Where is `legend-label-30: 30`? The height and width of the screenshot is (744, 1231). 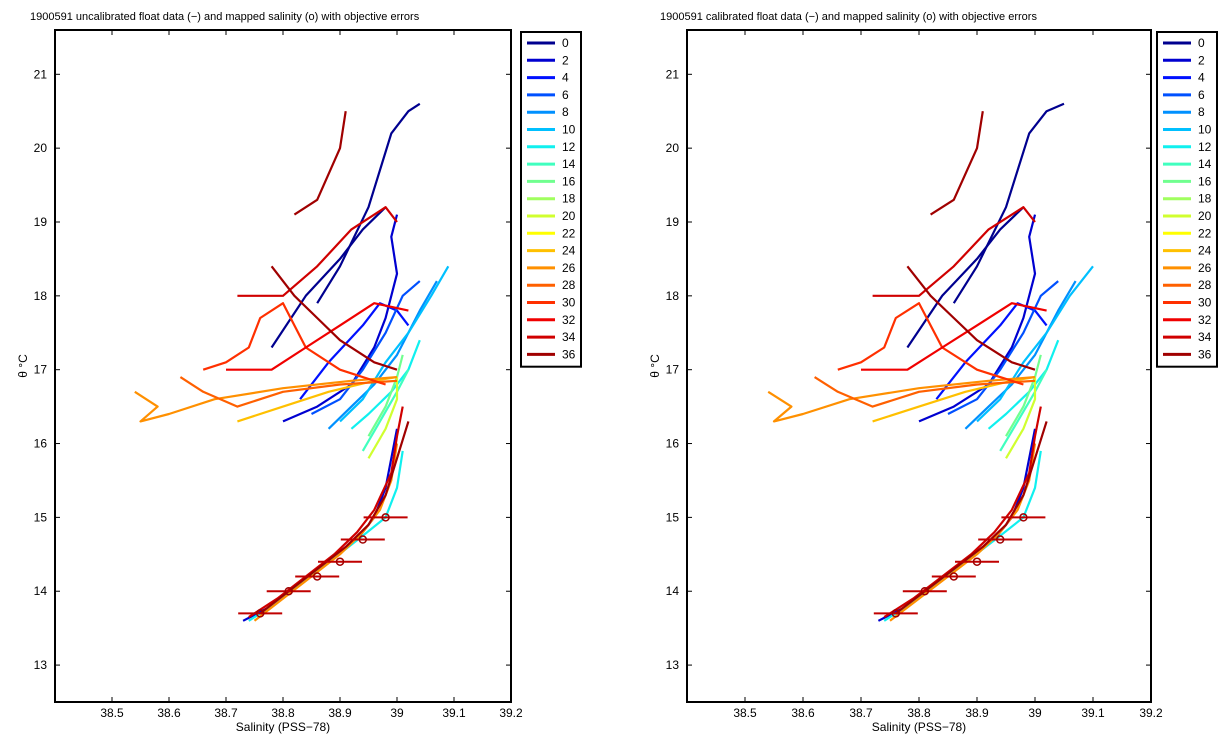
legend-label-30: 30 is located at coordinates (569, 303).